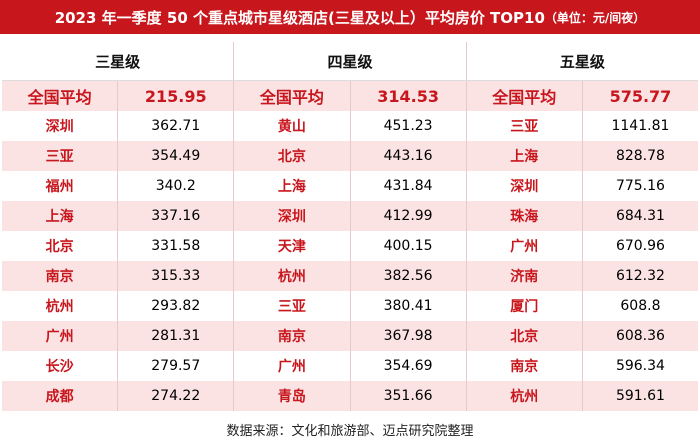  I want to click on price: 775.16, so click(640, 186).